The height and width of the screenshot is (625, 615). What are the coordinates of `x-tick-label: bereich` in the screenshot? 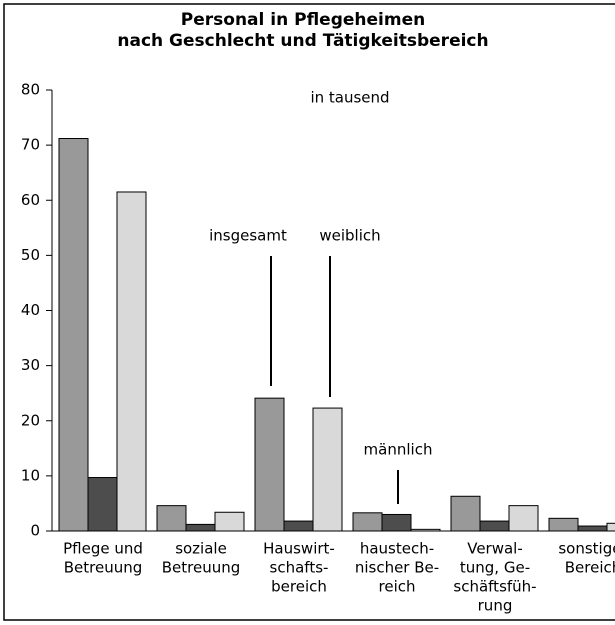 It's located at (299, 587).